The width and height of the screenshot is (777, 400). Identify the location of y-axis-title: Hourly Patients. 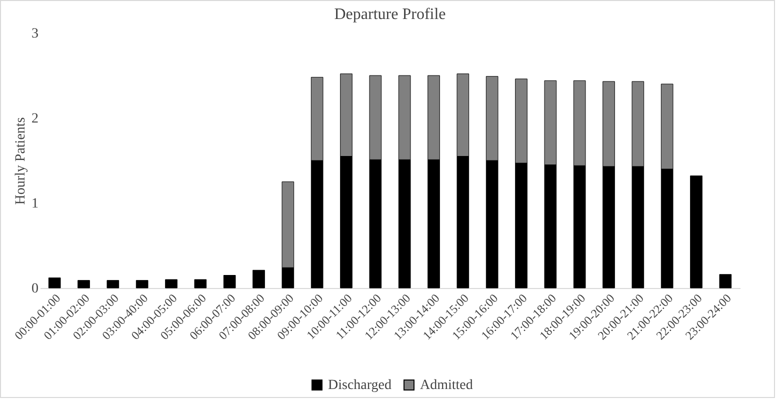
(21, 161).